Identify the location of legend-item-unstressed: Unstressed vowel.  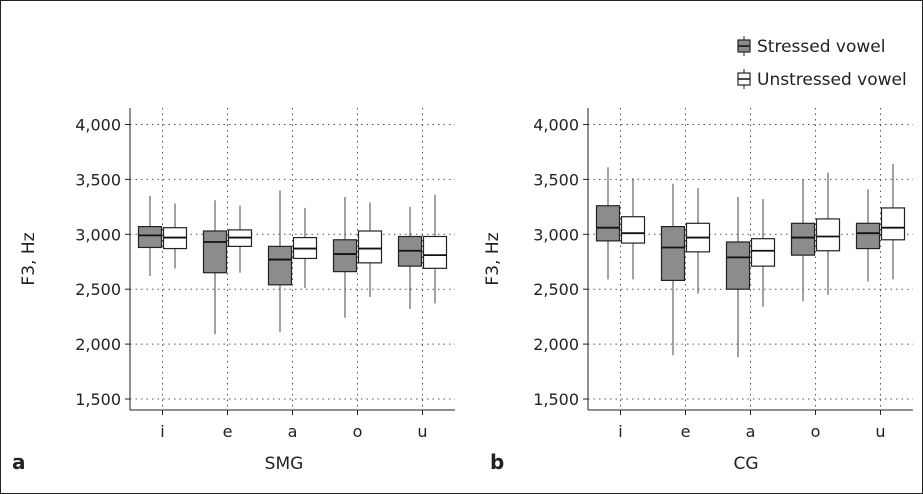
(822, 79).